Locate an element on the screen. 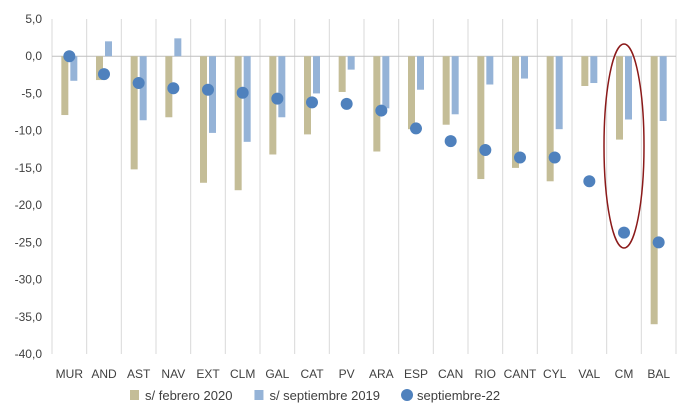 This screenshot has height=410, width=679. legend-label-0: s/ febrero 2020 is located at coordinates (188, 395).